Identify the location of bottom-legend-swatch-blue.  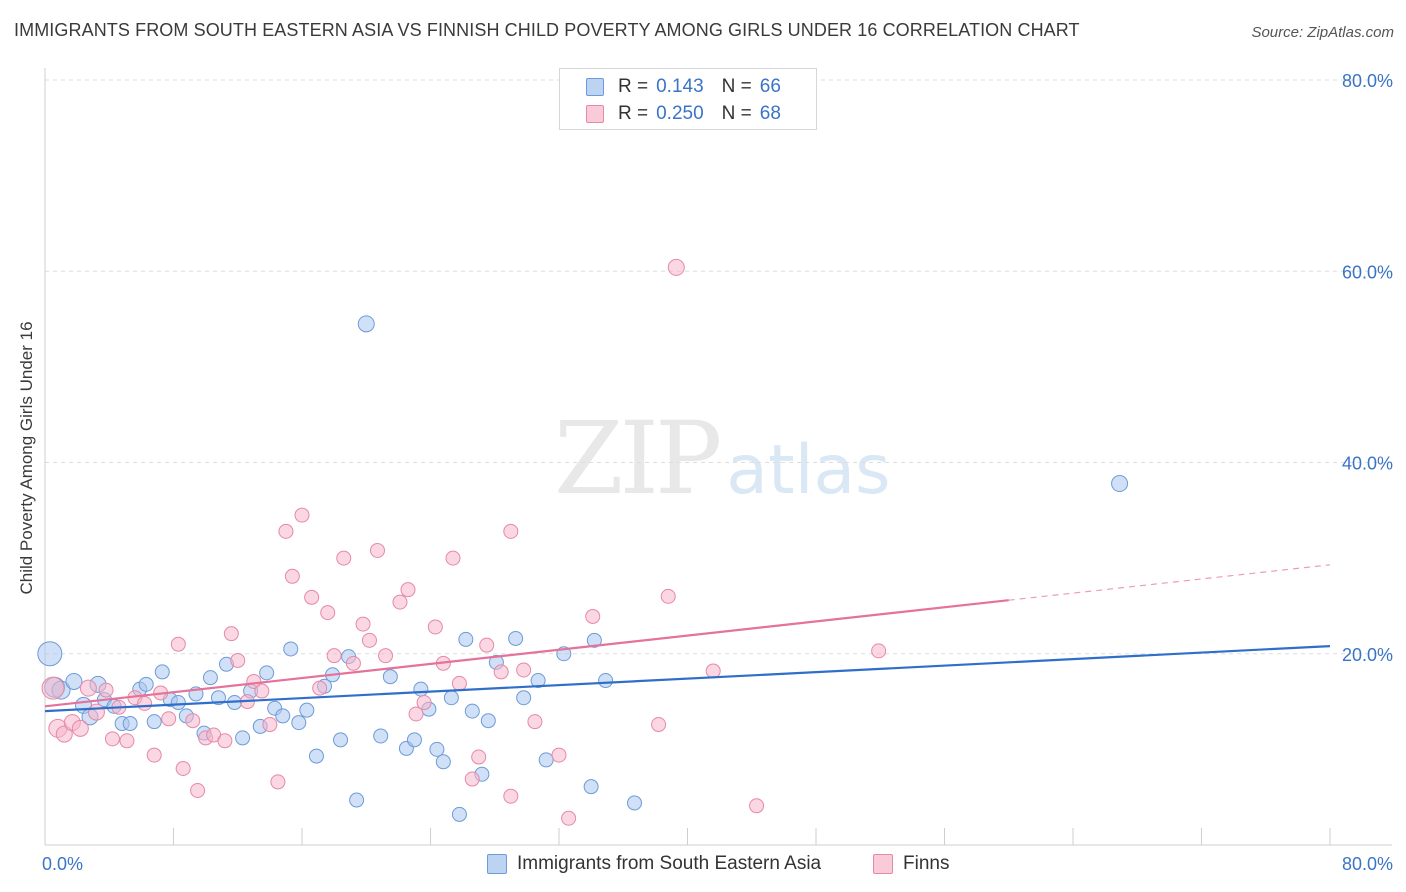
(497, 864).